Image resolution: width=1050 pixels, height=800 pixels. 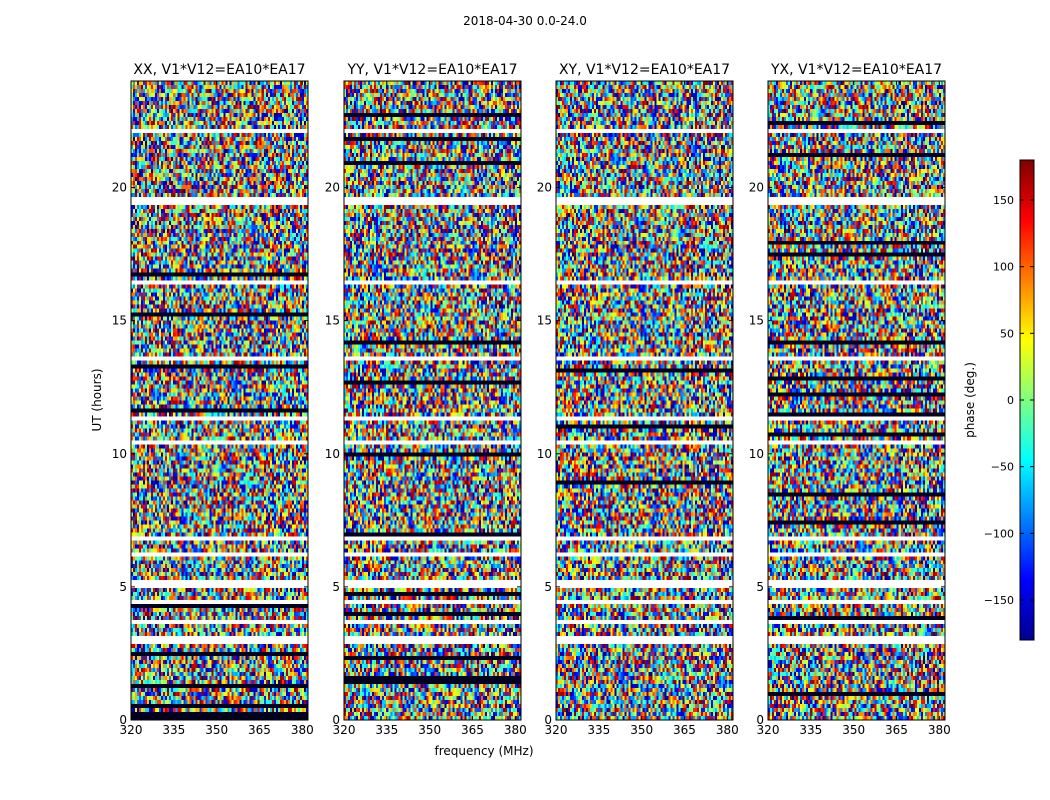 What do you see at coordinates (97, 399) in the screenshot?
I see `y-axis-label: UT (hours)` at bounding box center [97, 399].